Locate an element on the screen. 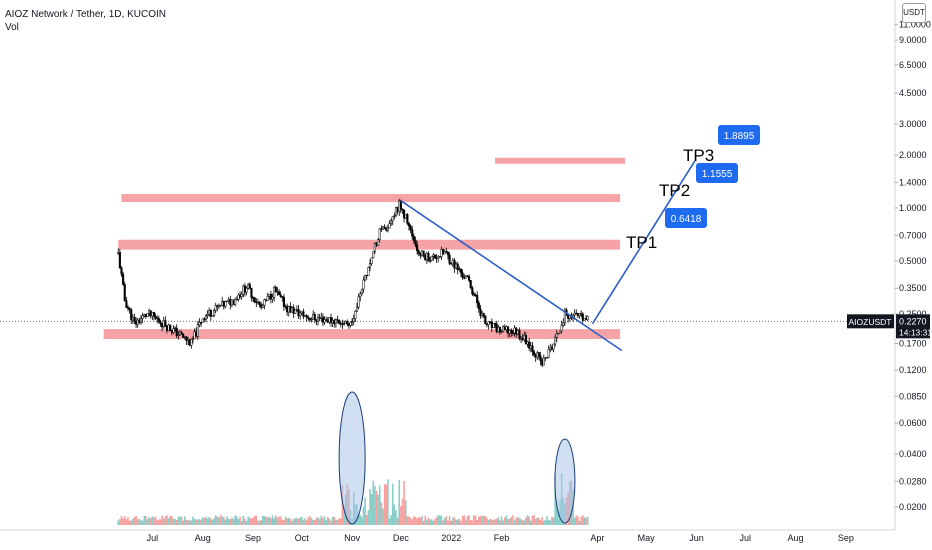 Image resolution: width=932 pixels, height=550 pixels. time-tick-label: Dec is located at coordinates (401, 538).